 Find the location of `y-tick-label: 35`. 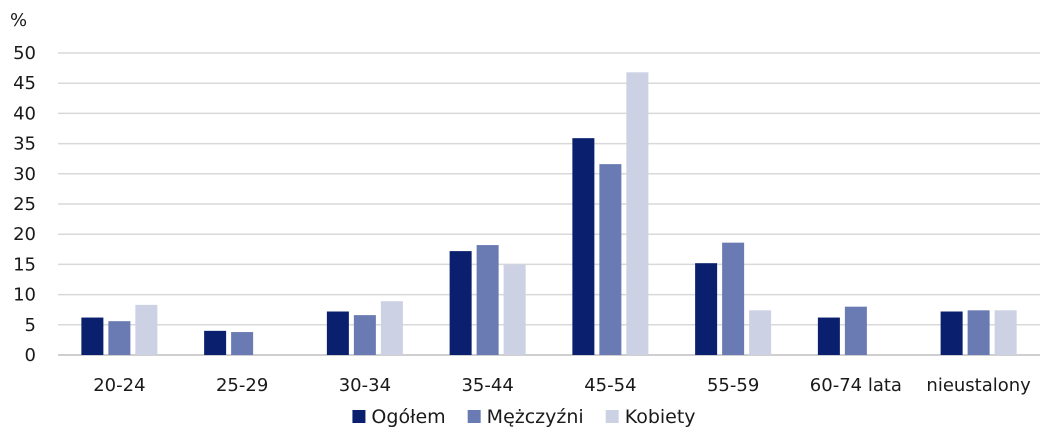

y-tick-label: 35 is located at coordinates (24, 144).